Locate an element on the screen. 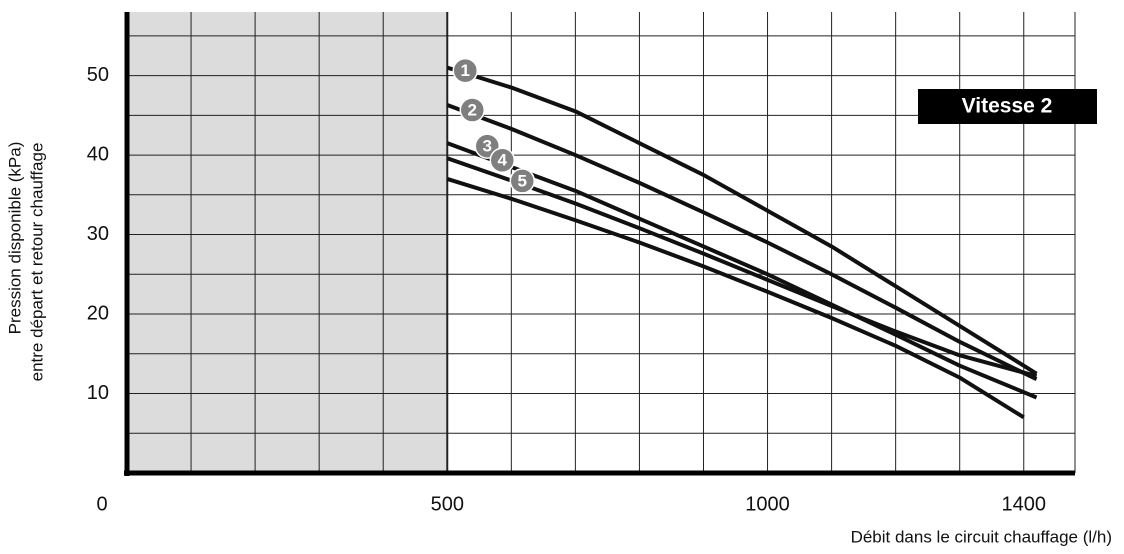  series-badge: 1 is located at coordinates (465, 70).